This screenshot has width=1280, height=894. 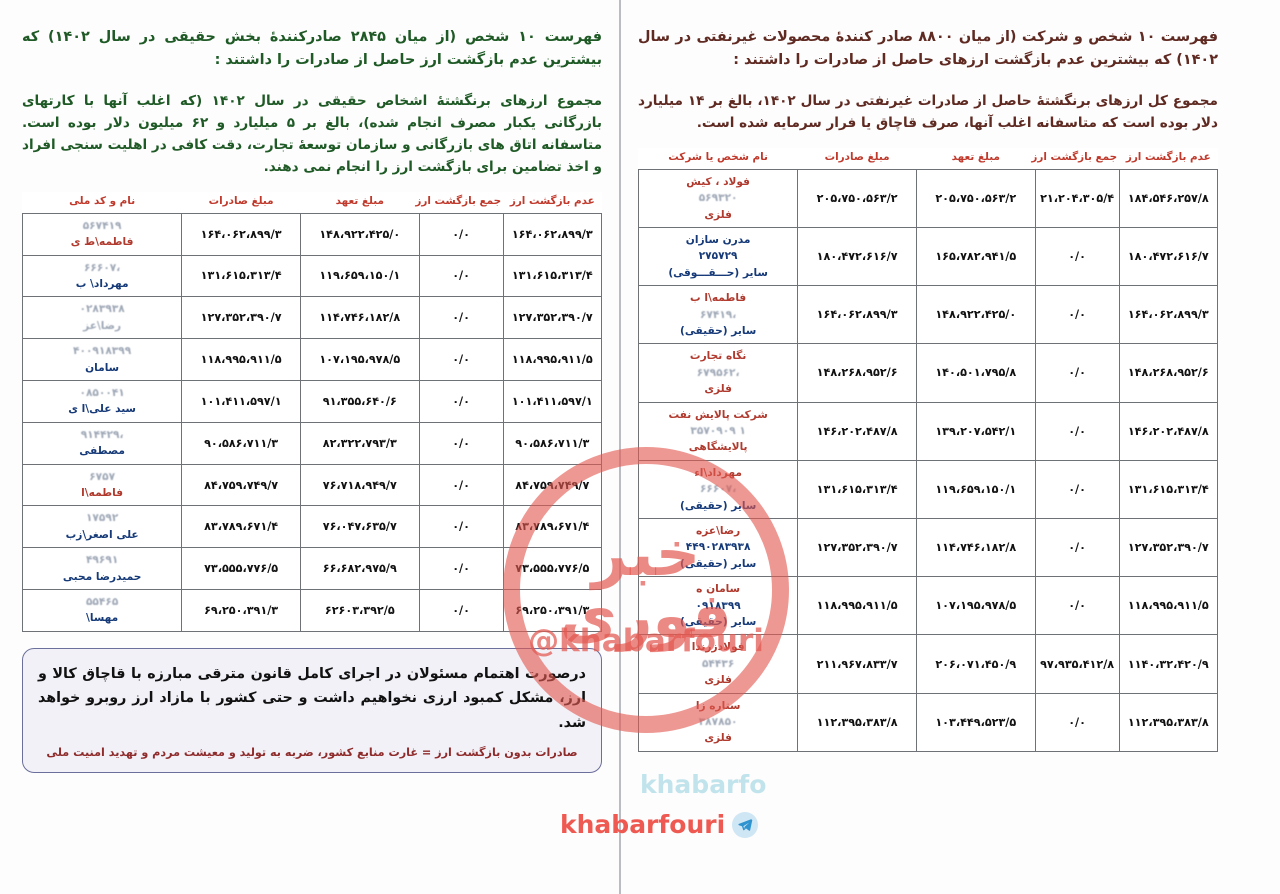 What do you see at coordinates (241, 443) in the screenshot?
I see `value-exports: ۹۰،۵۸۶،۷۱۱/۳` at bounding box center [241, 443].